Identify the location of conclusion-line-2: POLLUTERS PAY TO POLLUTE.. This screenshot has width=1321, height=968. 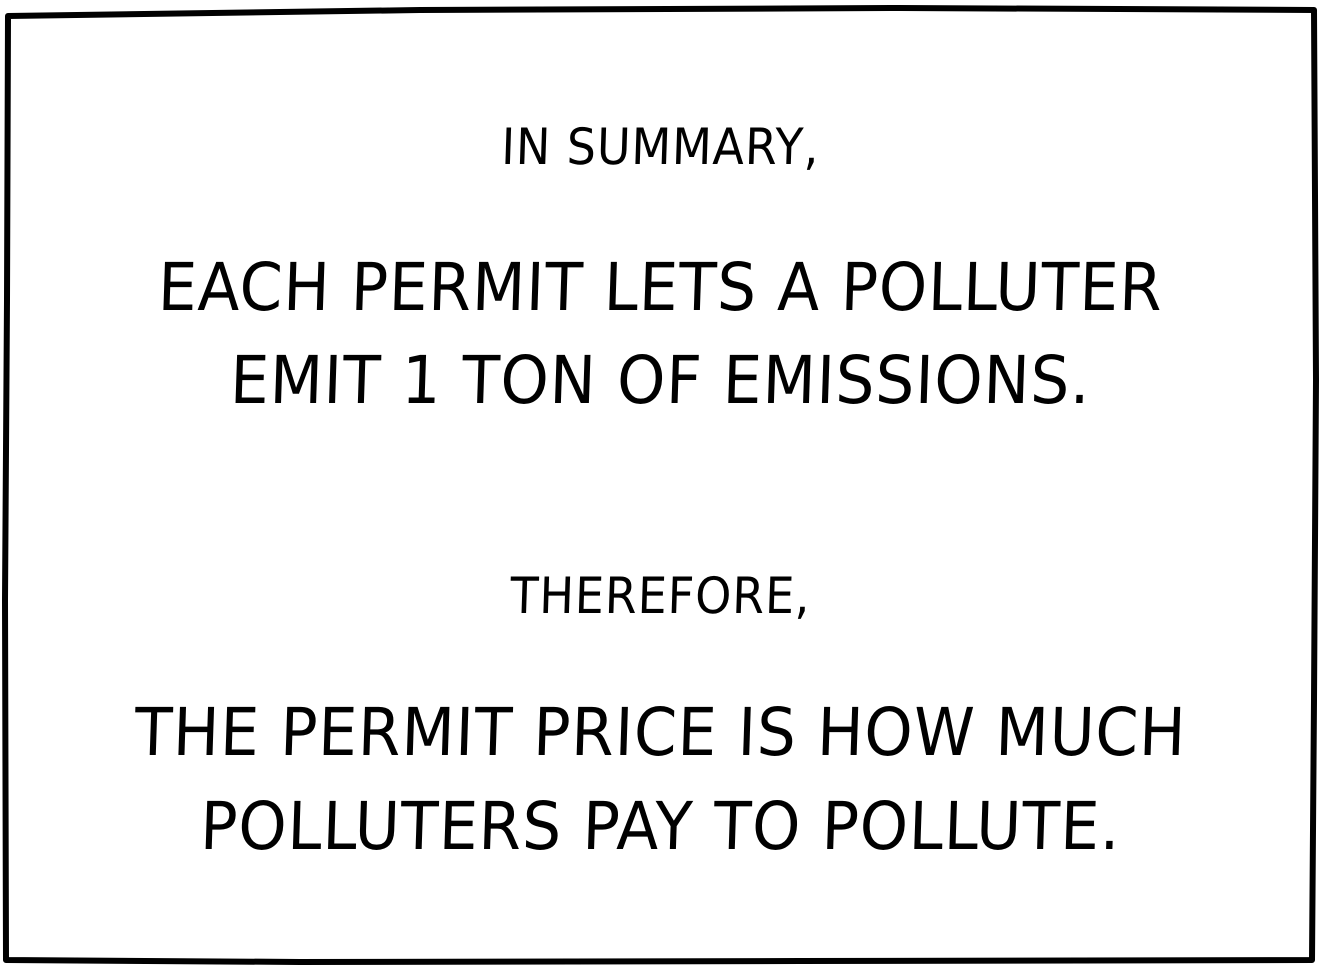
(660, 827).